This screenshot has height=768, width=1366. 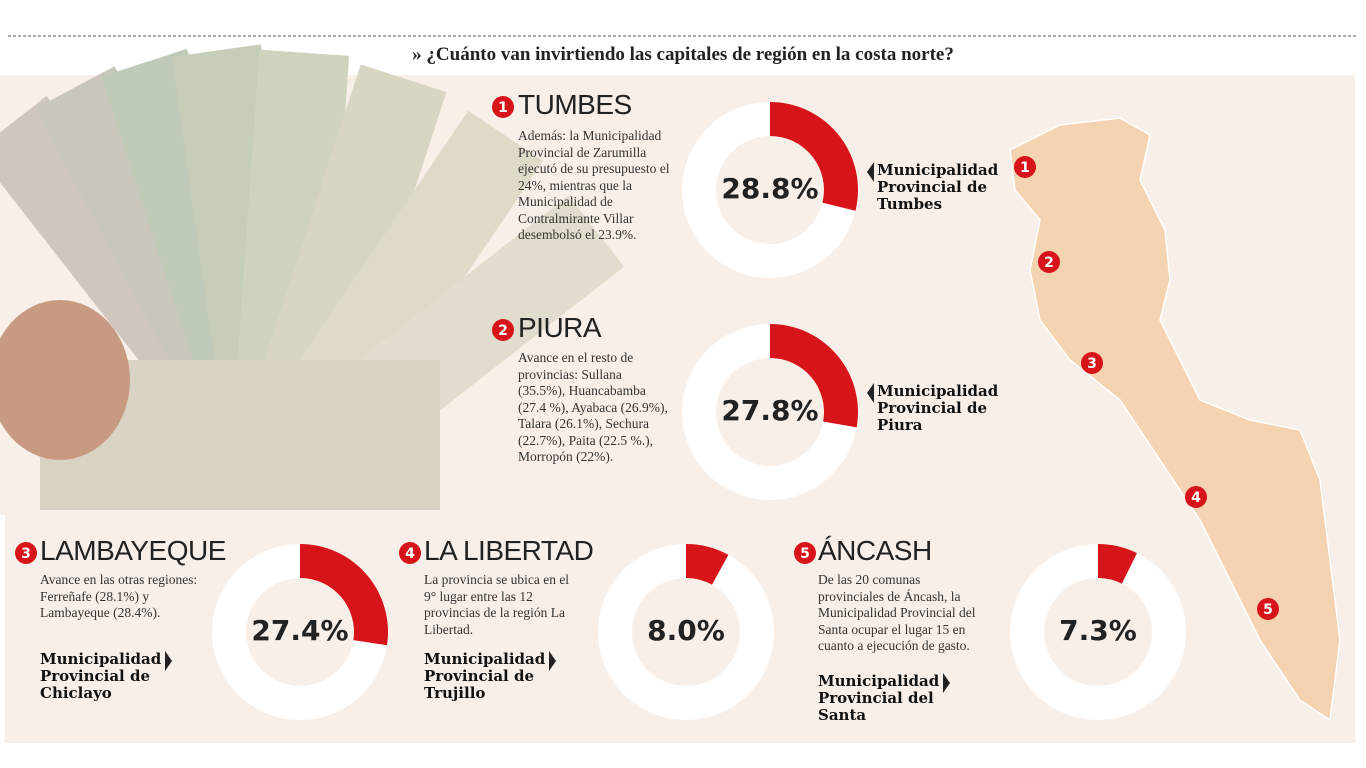 What do you see at coordinates (133, 550) in the screenshot?
I see `region-name: LAMBAYEQUE` at bounding box center [133, 550].